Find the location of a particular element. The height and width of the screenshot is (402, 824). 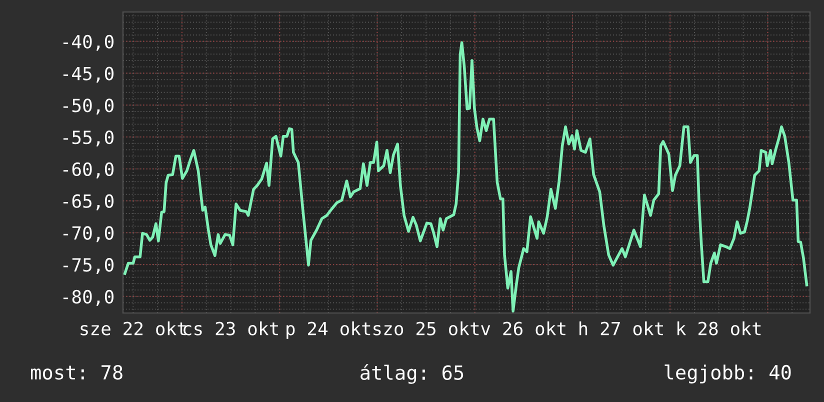

text: legjobb: 40 is located at coordinates (727, 374).